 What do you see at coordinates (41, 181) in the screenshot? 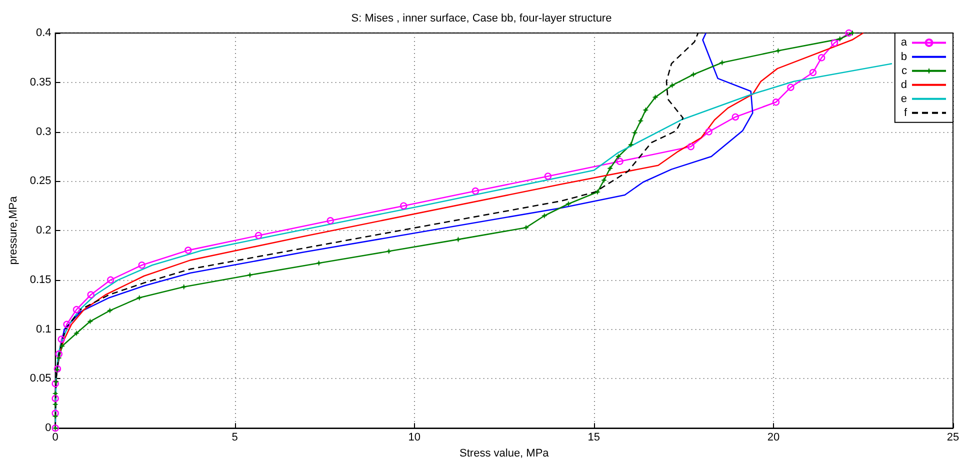
I see `y-tick-label: 0.25` at bounding box center [41, 181].